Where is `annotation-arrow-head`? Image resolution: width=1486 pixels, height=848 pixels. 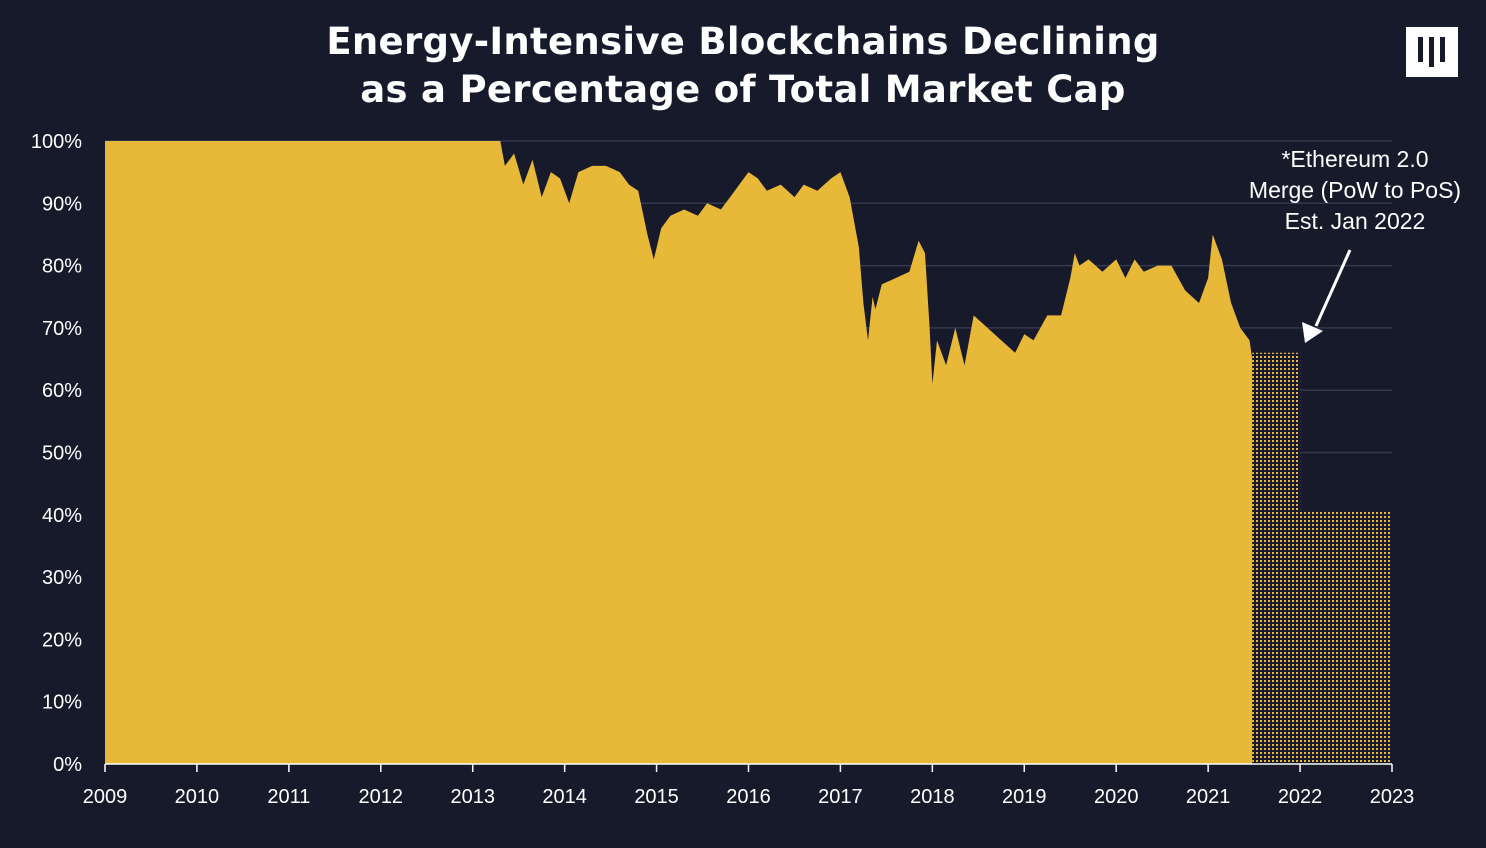
annotation-arrow-head is located at coordinates (1312, 332).